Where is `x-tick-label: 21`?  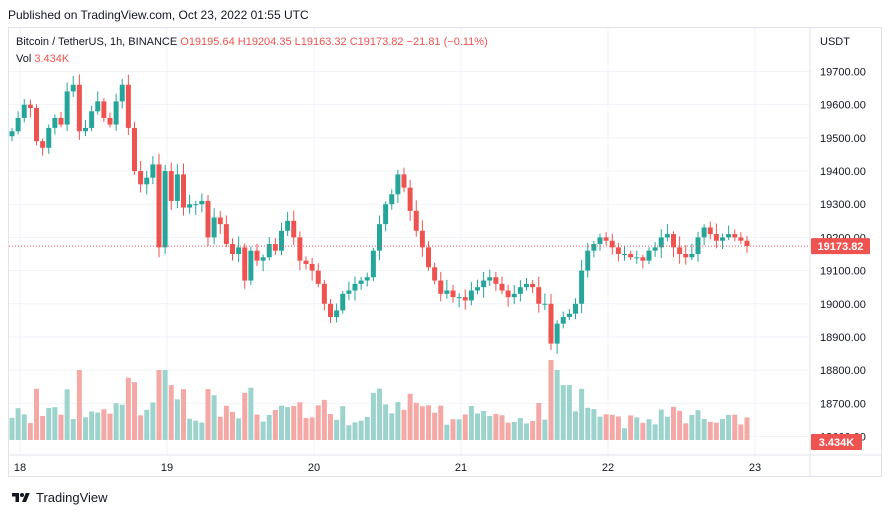 x-tick-label: 21 is located at coordinates (461, 468).